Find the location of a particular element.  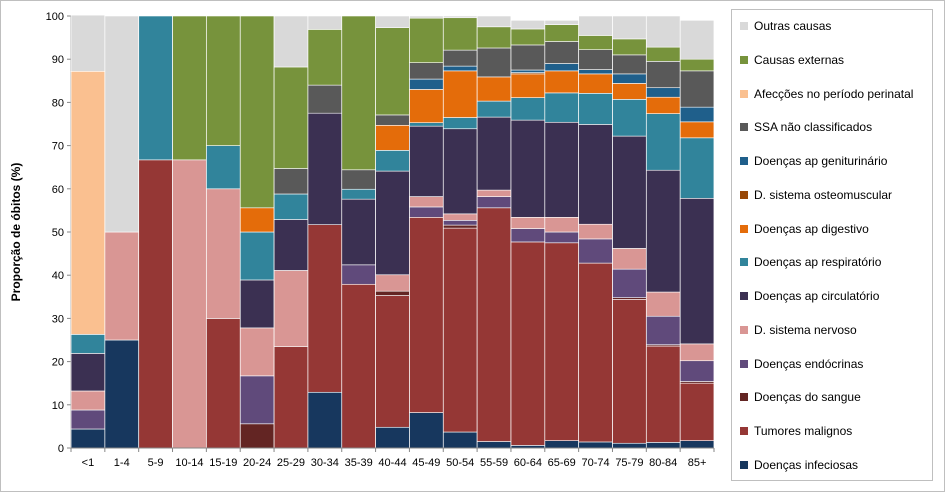

legend-label: SSA não classificados is located at coordinates (813, 127).